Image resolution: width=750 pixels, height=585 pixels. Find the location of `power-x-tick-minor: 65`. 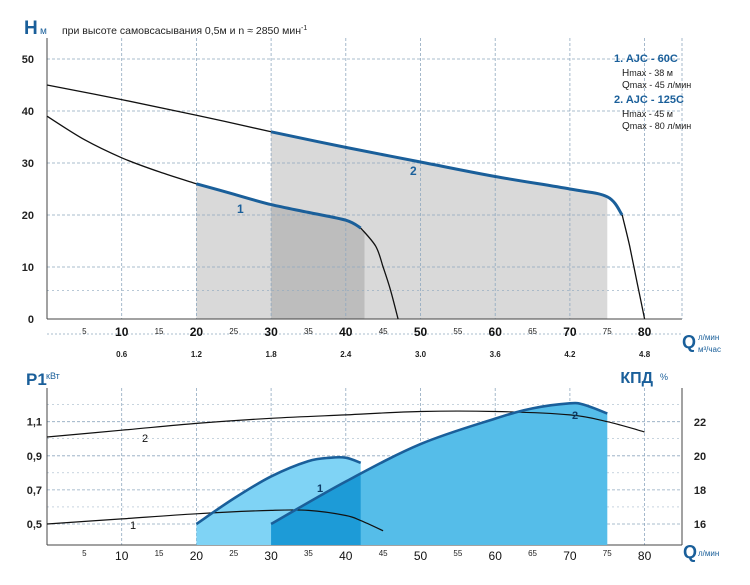

power-x-tick-minor: 65 is located at coordinates (532, 553).